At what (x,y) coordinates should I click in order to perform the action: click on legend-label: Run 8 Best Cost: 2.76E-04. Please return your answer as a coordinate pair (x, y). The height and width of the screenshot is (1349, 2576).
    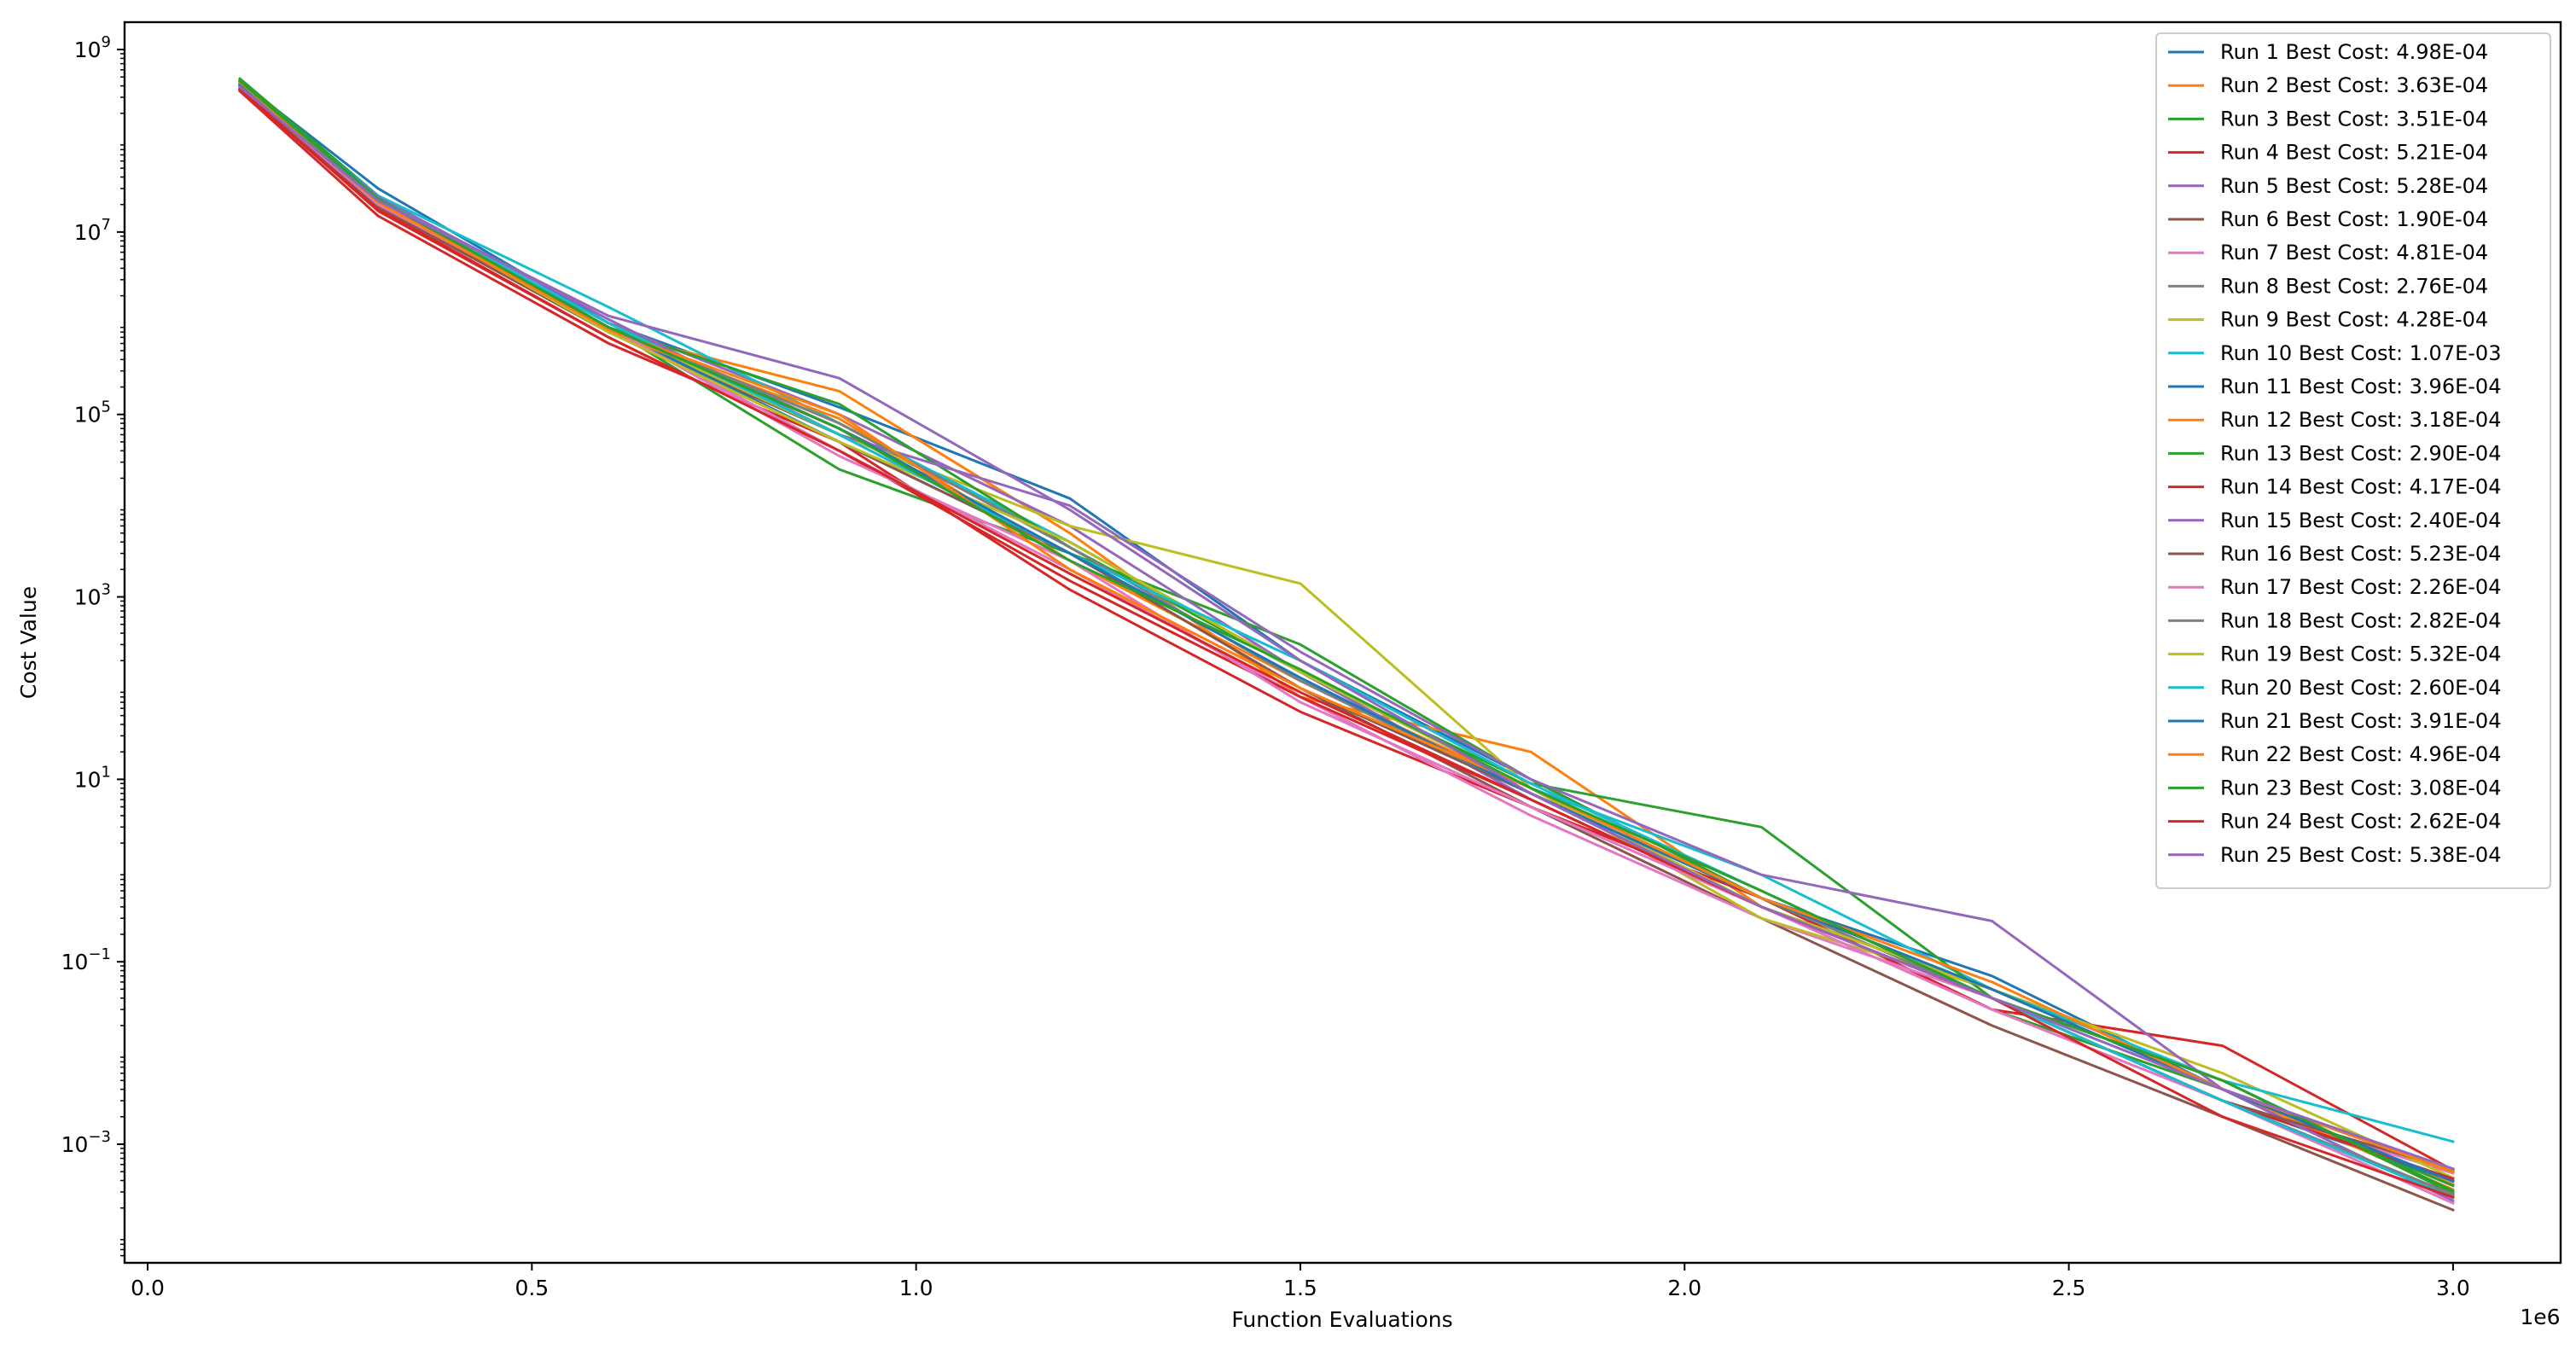
    Looking at the image, I should click on (2354, 286).